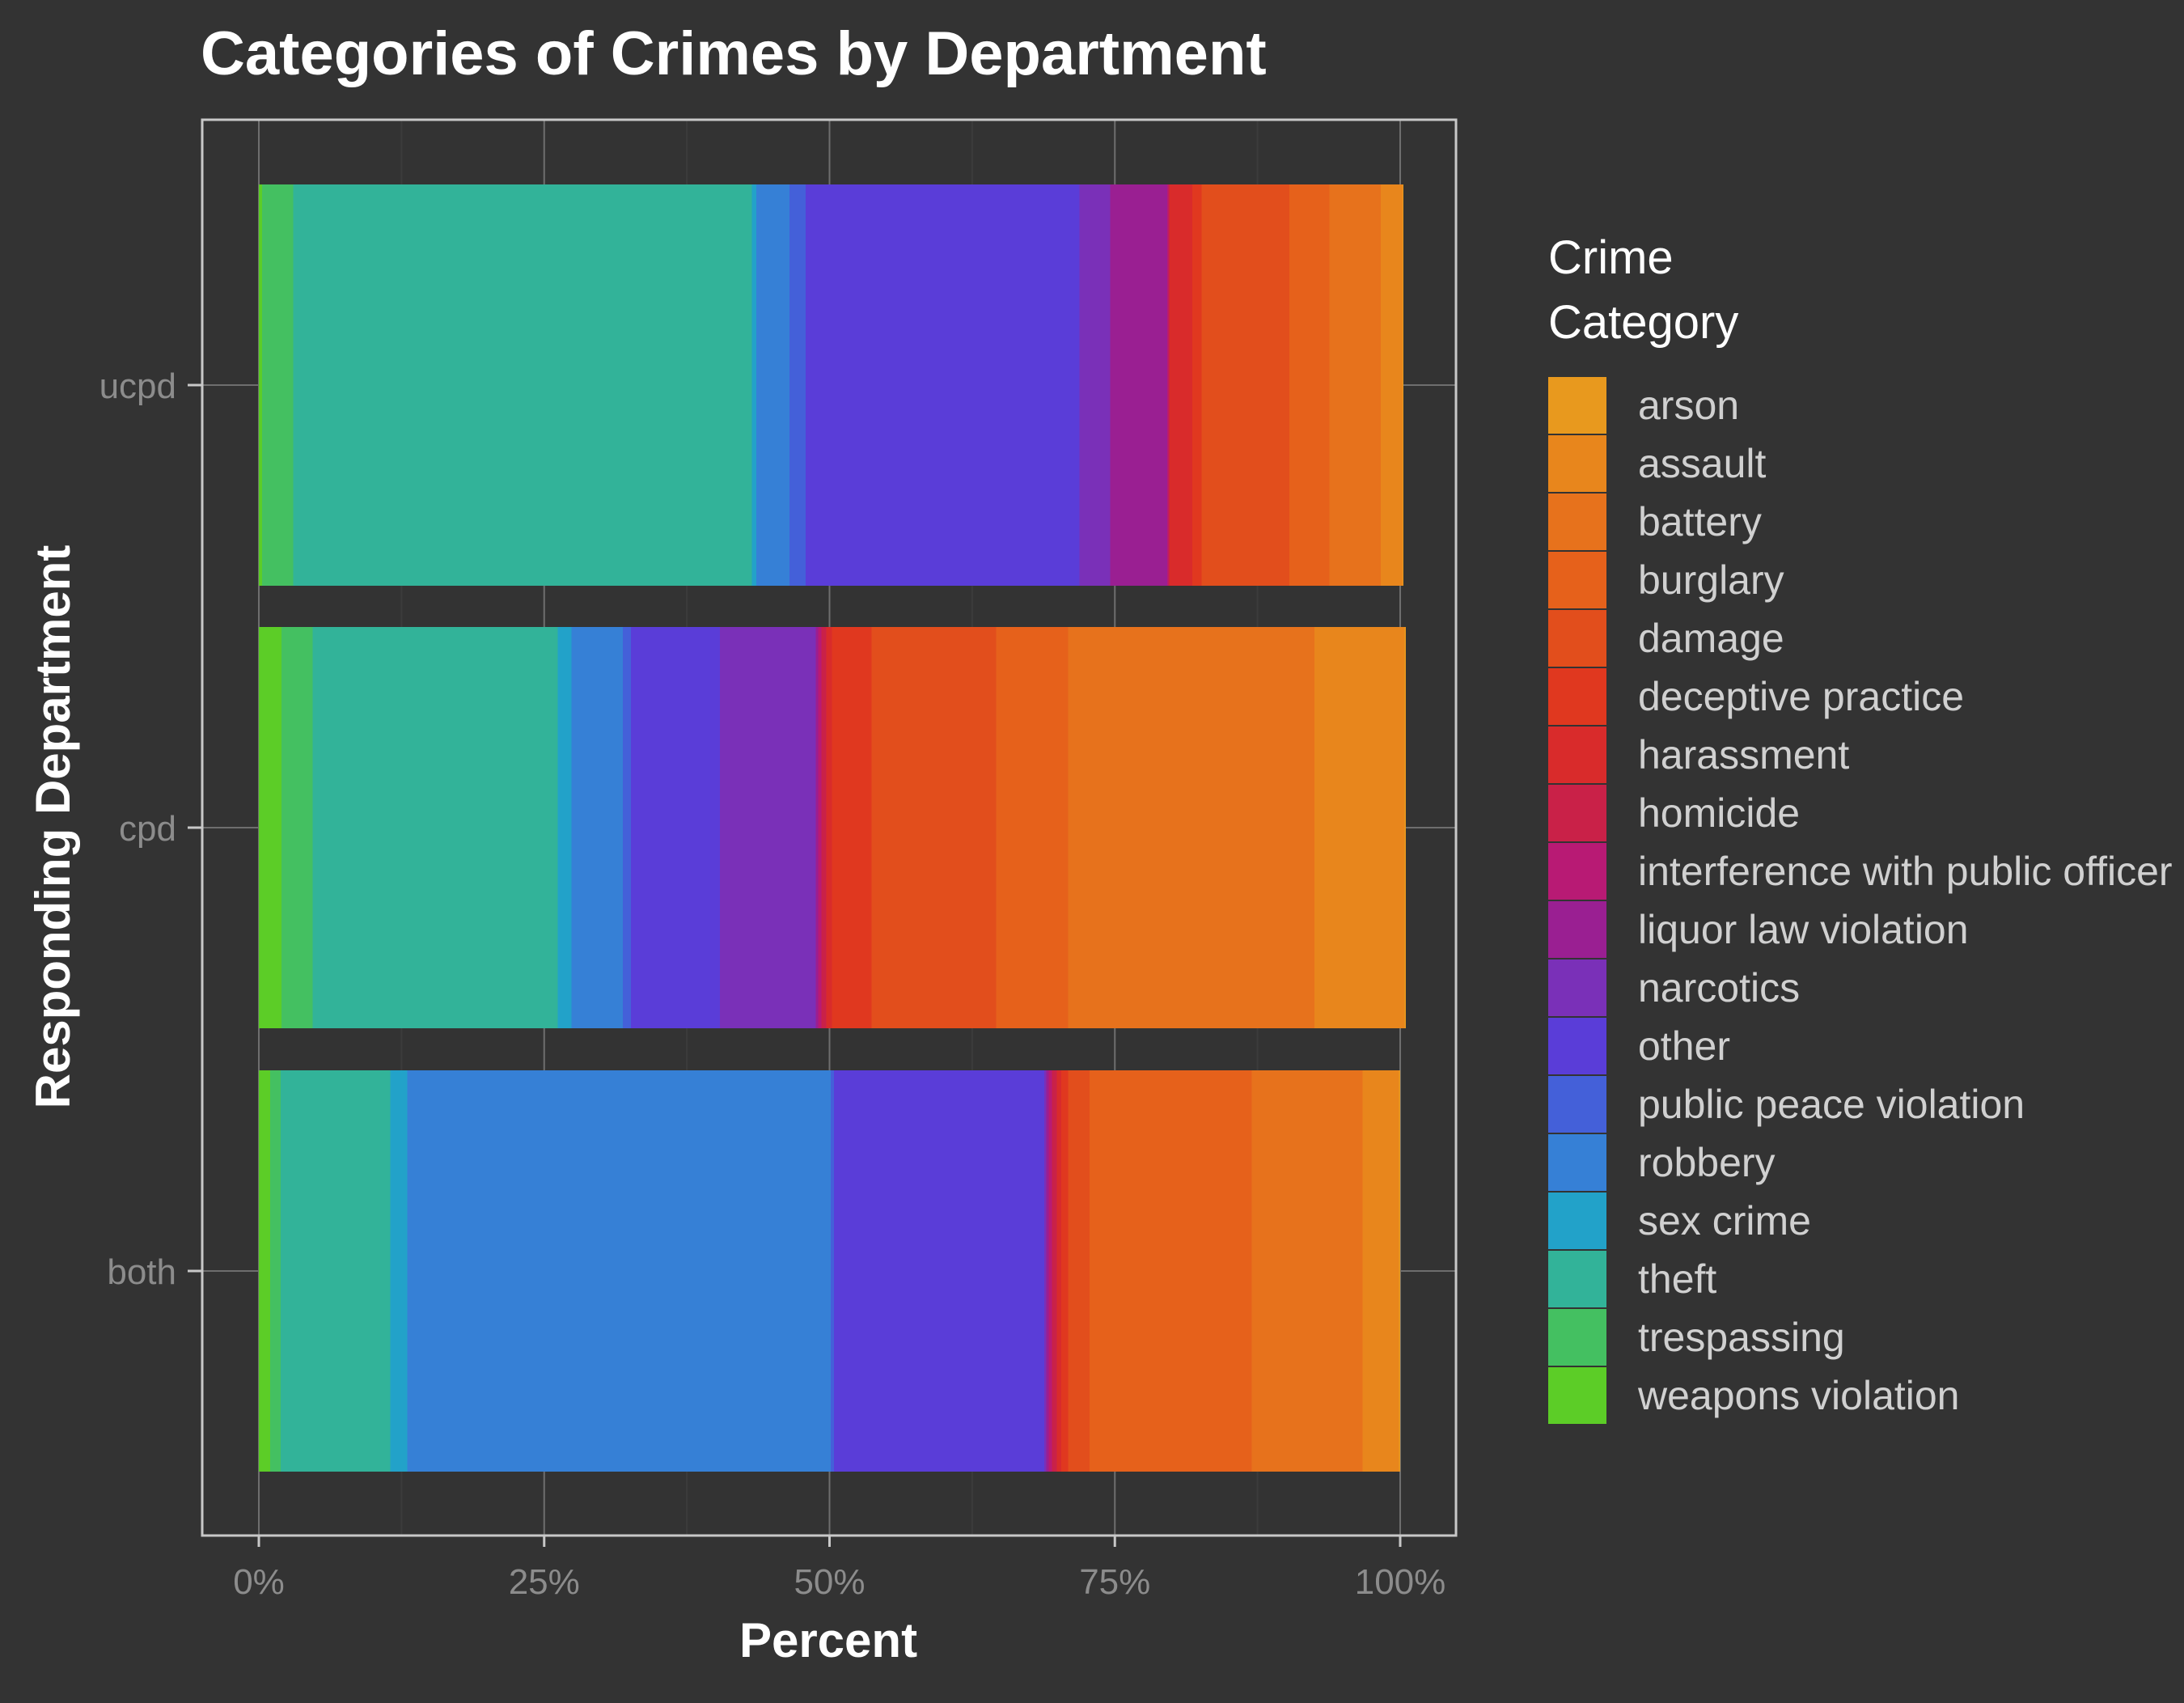 This screenshot has height=1703, width=2184. Describe the element at coordinates (675, 827) in the screenshot. I see `bar-segment-cpd-other` at that location.